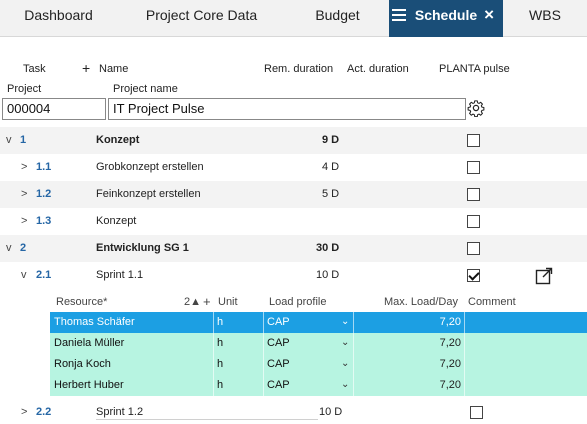  What do you see at coordinates (293, 248) in the screenshot?
I see `tree-row: v 2 Entwicklung SG 1 30 D` at bounding box center [293, 248].